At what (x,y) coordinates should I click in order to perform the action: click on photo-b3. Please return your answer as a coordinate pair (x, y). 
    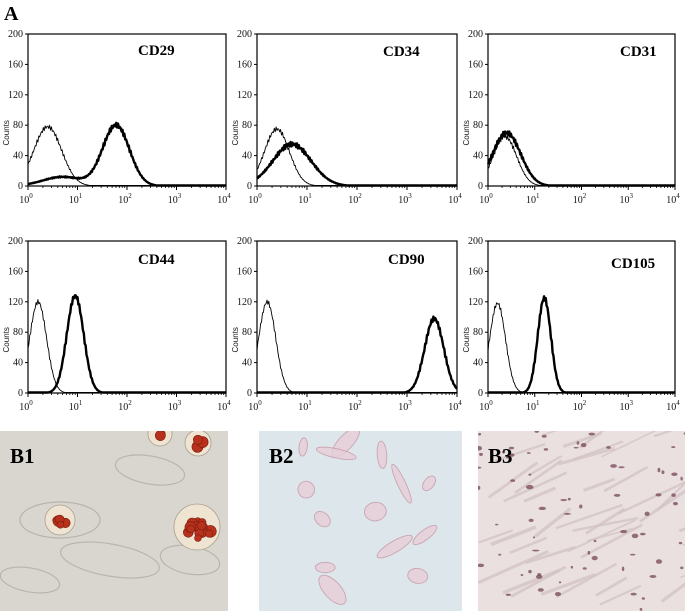
    Looking at the image, I should click on (581, 521).